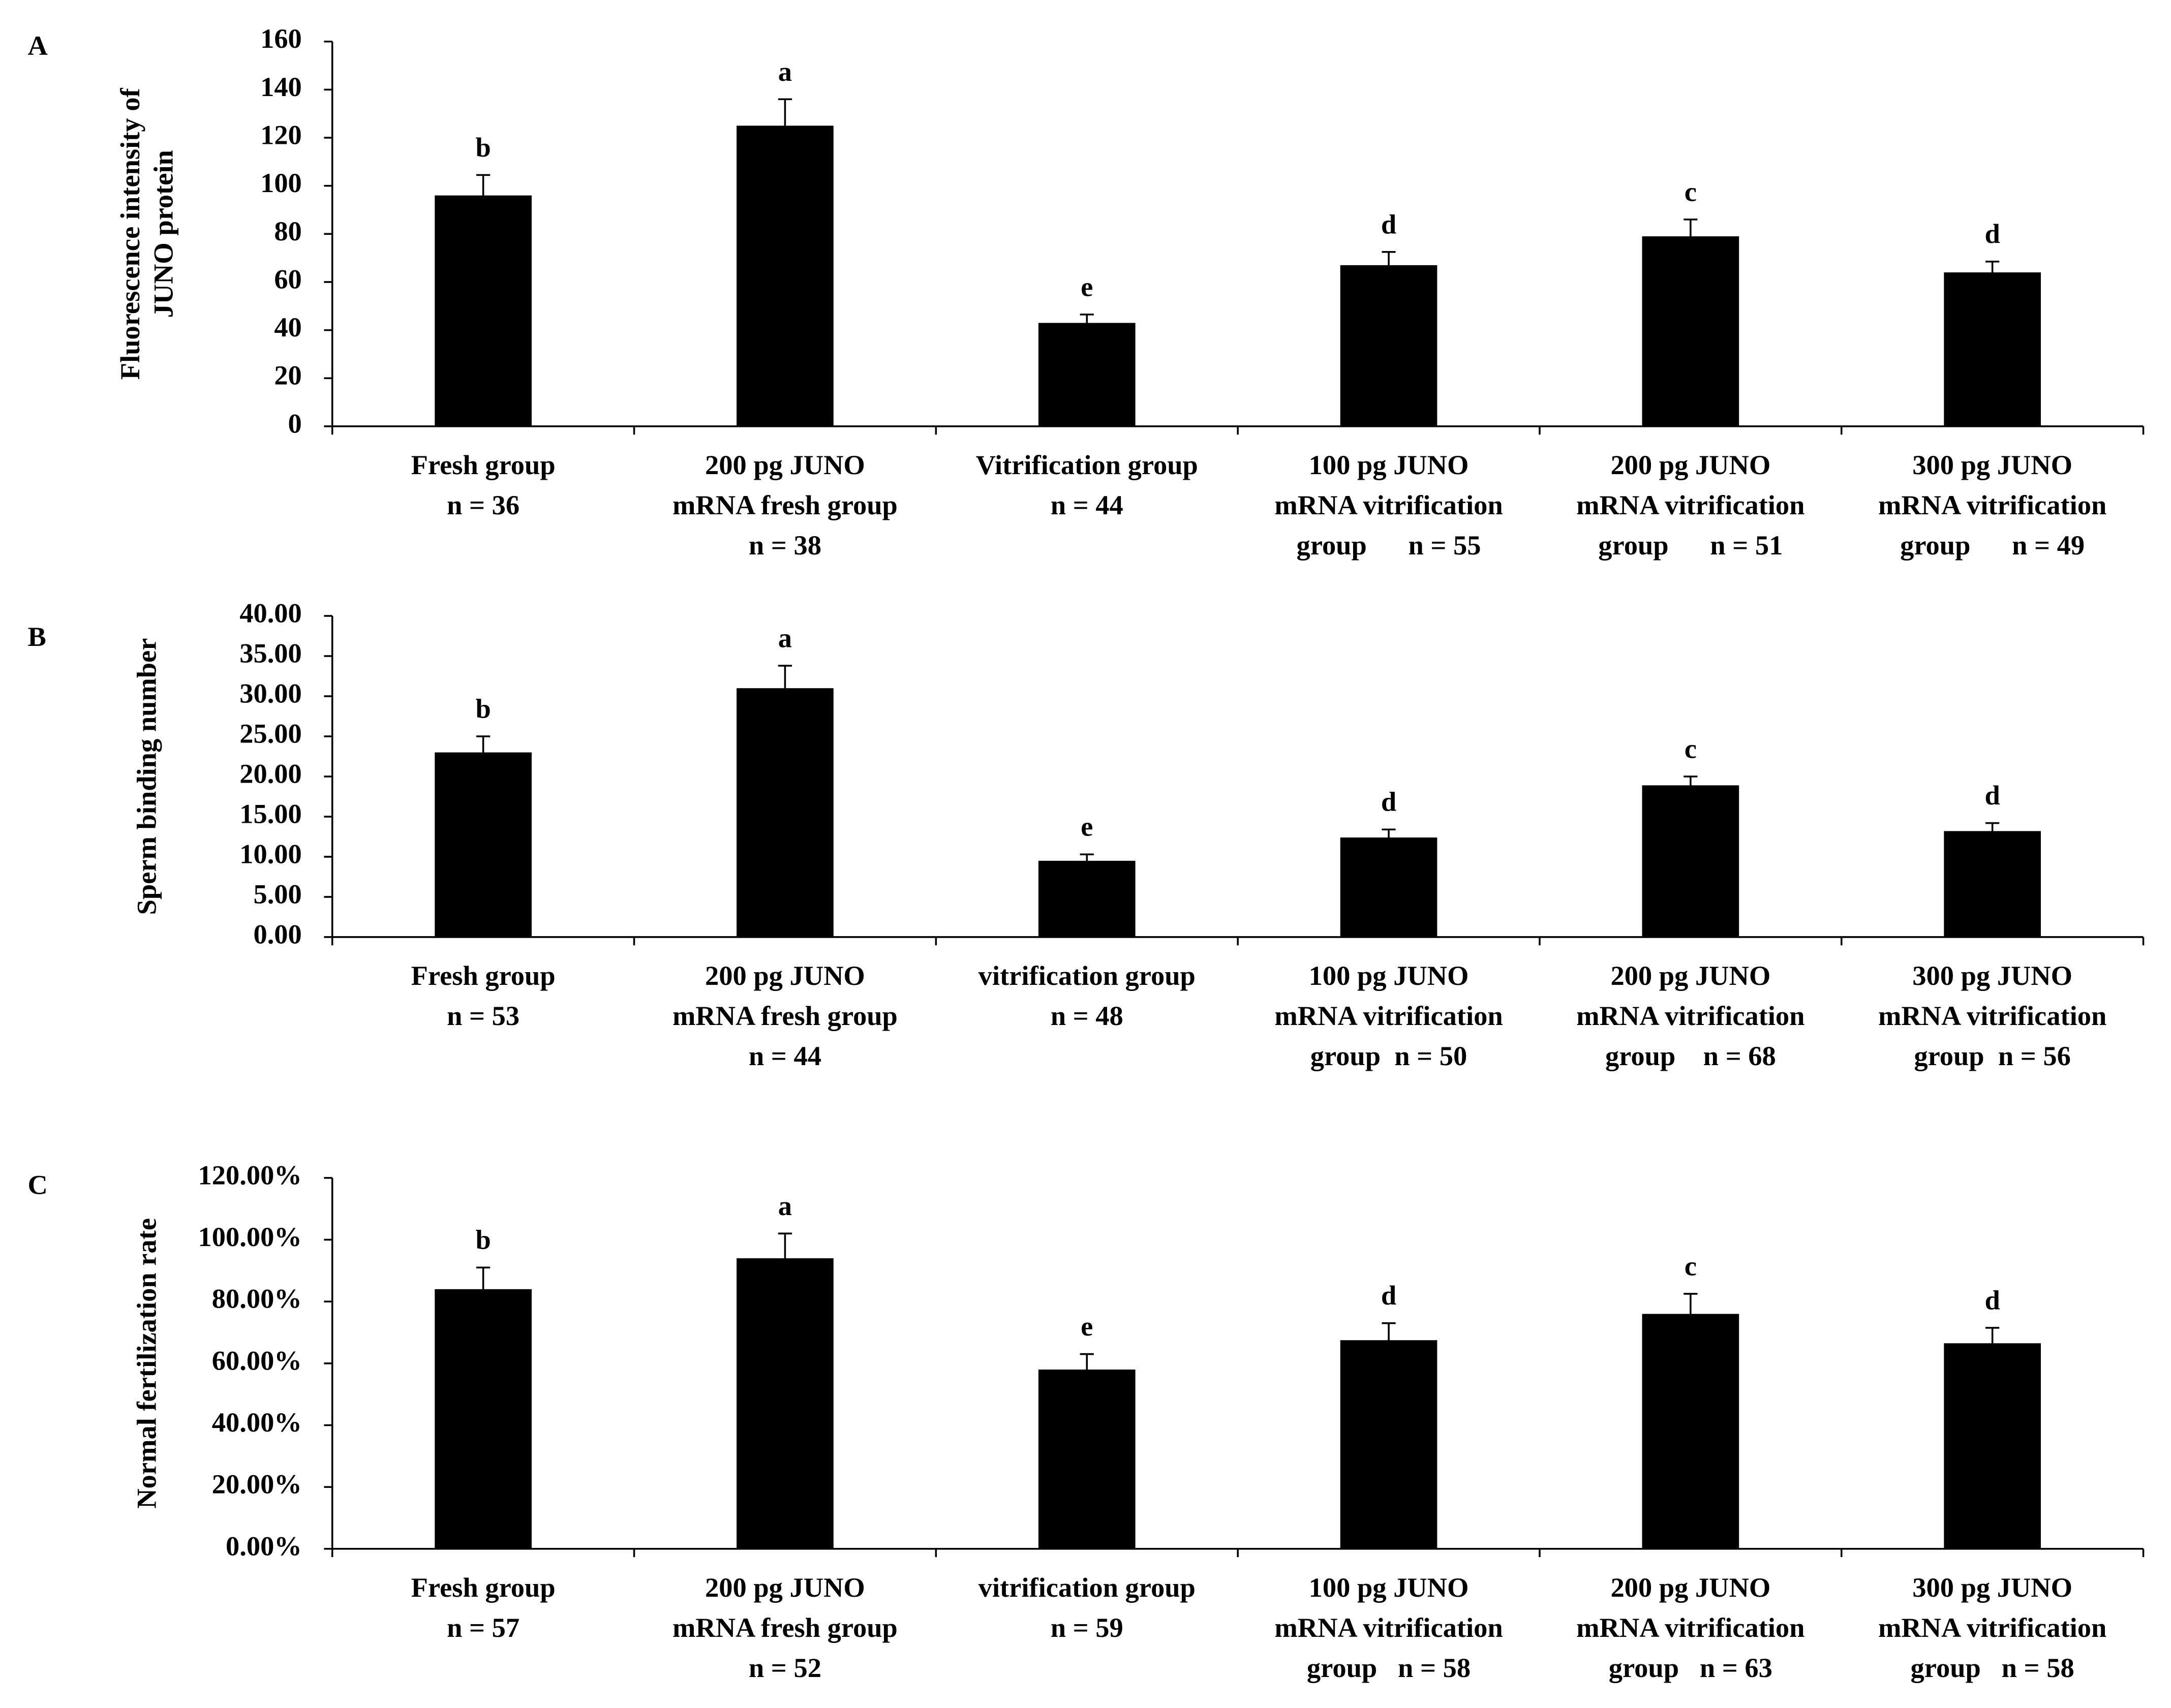 The height and width of the screenshot is (1708, 2171). I want to click on x-tick-label: n = 36, so click(483, 505).